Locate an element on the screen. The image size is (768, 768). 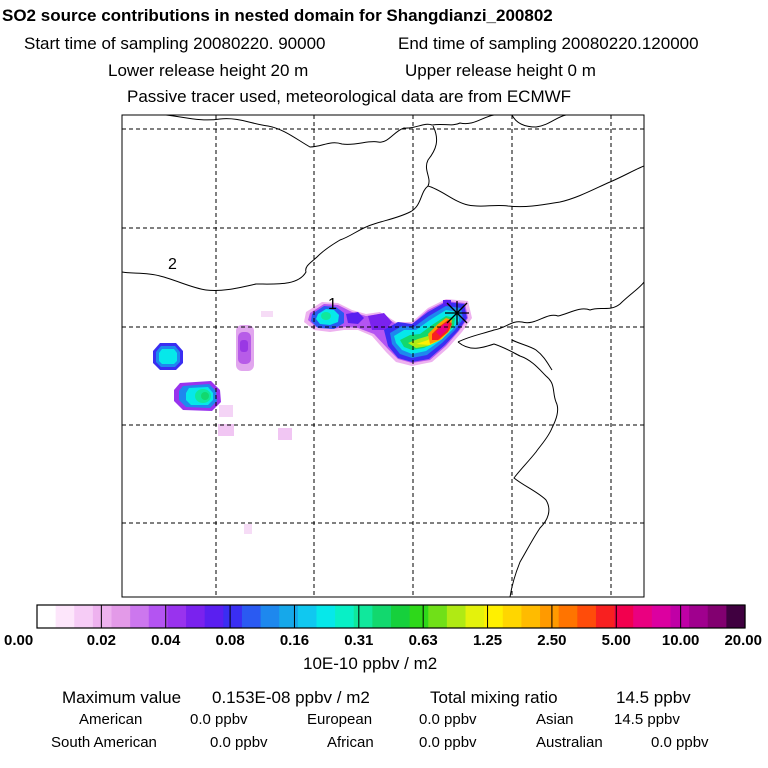
region-name: Australian is located at coordinates (569, 742).